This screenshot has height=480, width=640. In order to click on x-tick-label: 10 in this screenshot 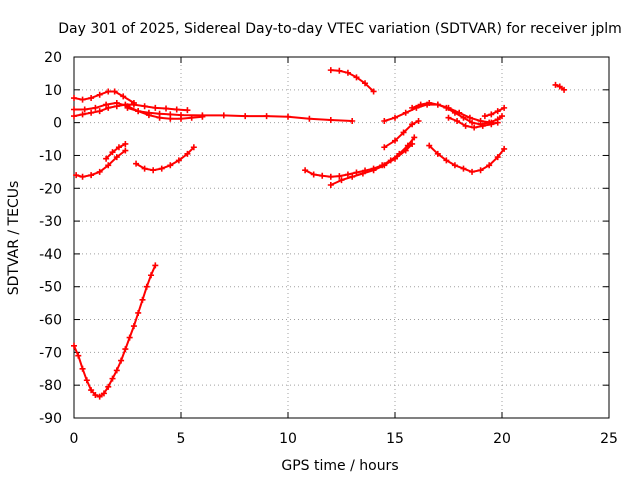, I will do `click(288, 439)`.